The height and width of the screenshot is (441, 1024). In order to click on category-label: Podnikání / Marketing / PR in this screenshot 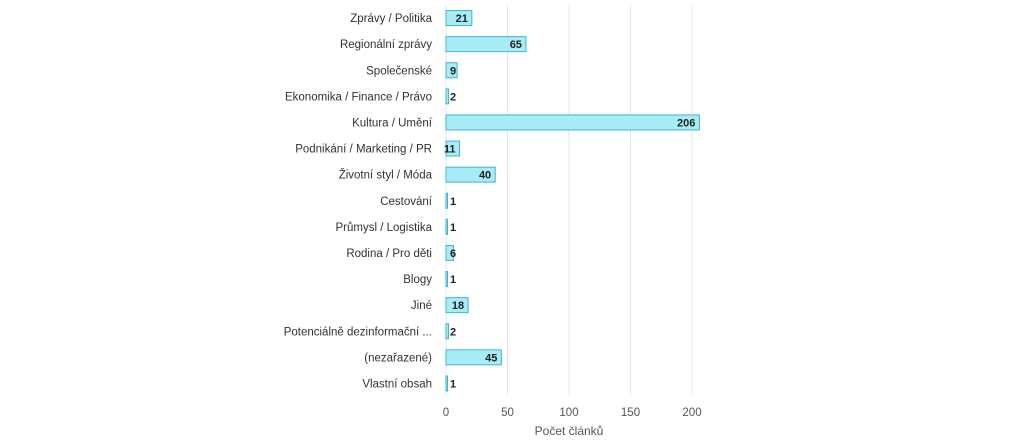, I will do `click(363, 150)`.